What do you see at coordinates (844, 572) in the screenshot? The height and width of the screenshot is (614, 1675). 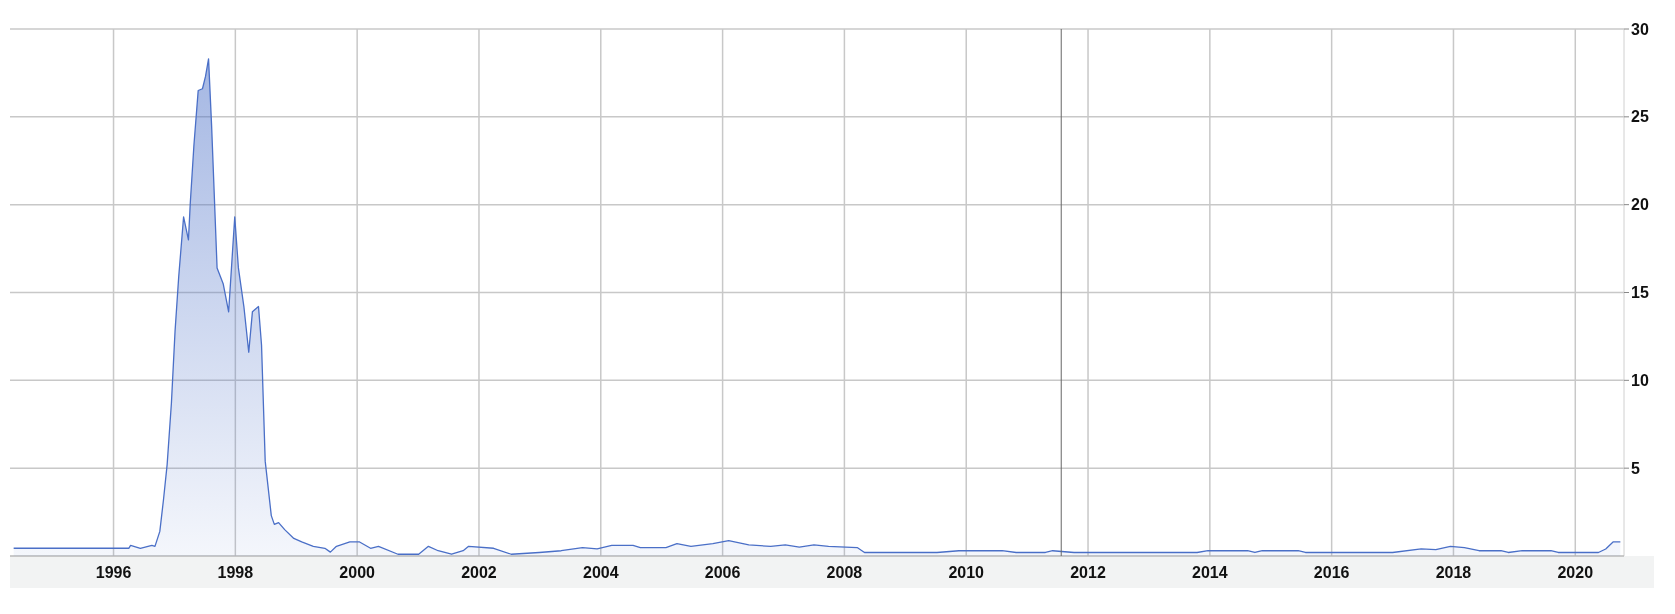 I see `x-tick-label: 2008` at bounding box center [844, 572].